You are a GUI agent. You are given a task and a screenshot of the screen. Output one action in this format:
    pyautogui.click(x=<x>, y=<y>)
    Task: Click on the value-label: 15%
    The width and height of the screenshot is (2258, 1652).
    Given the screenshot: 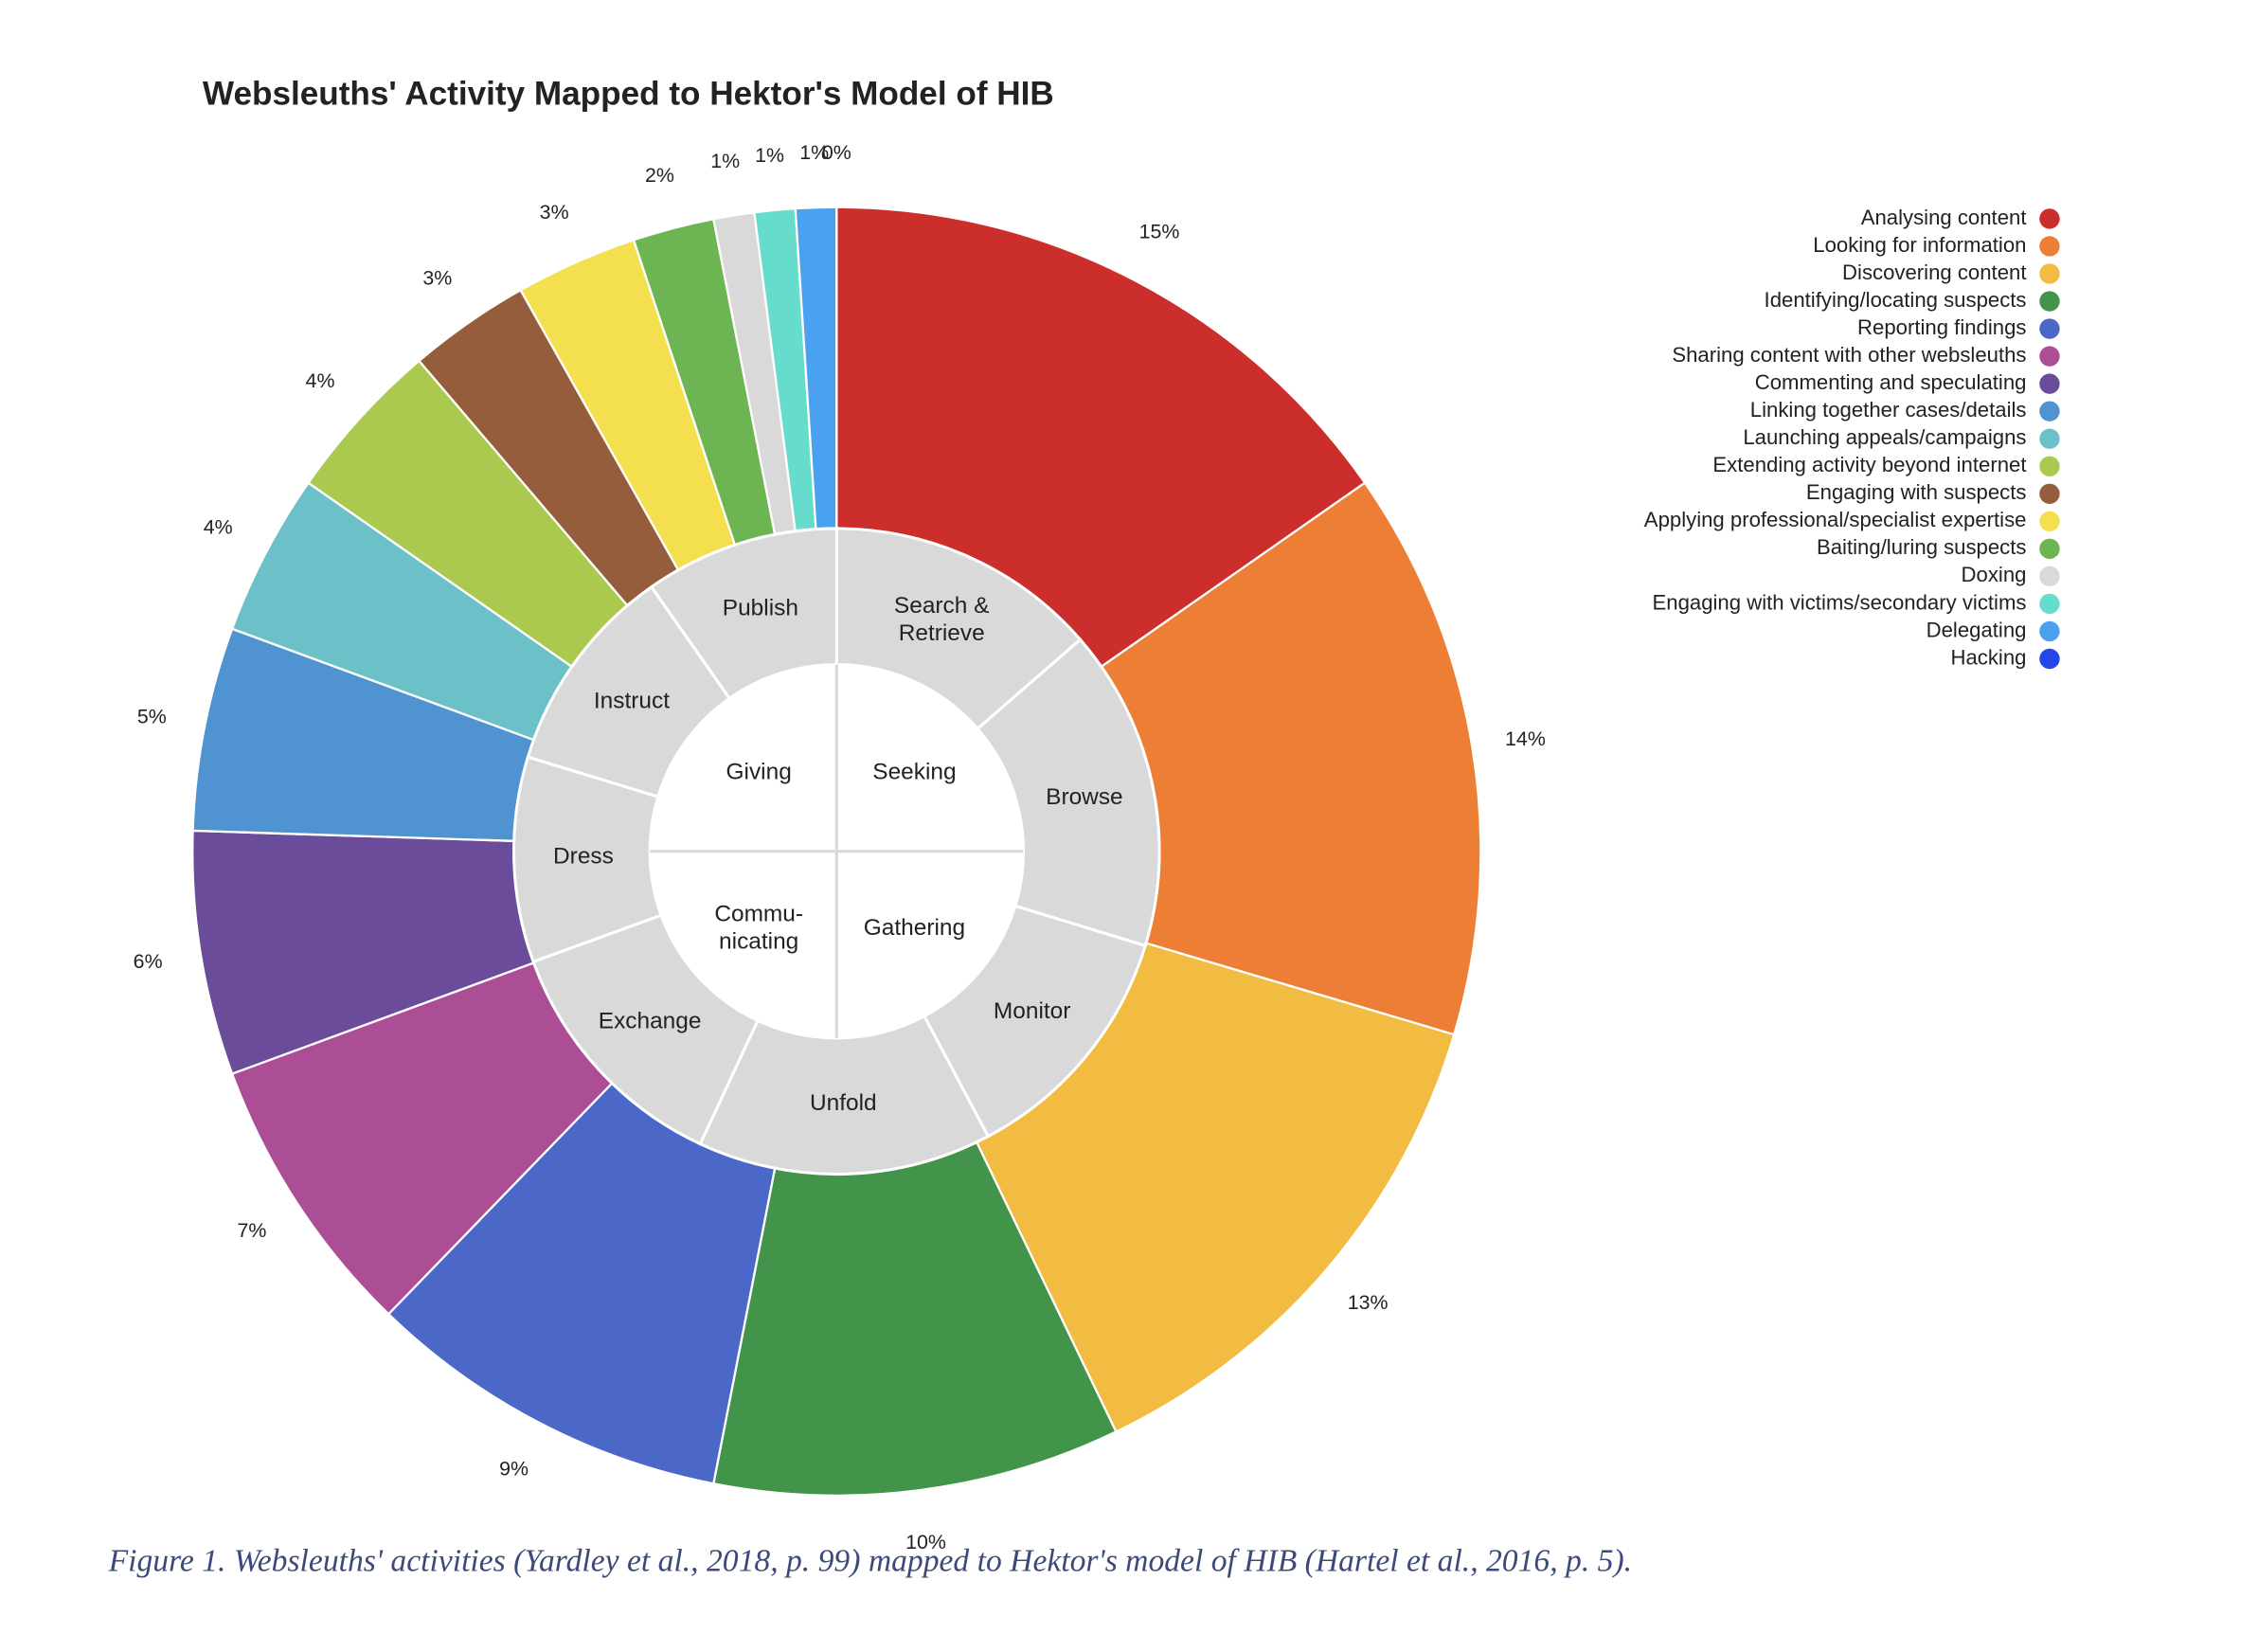 What is the action you would take?
    pyautogui.click(x=1159, y=231)
    